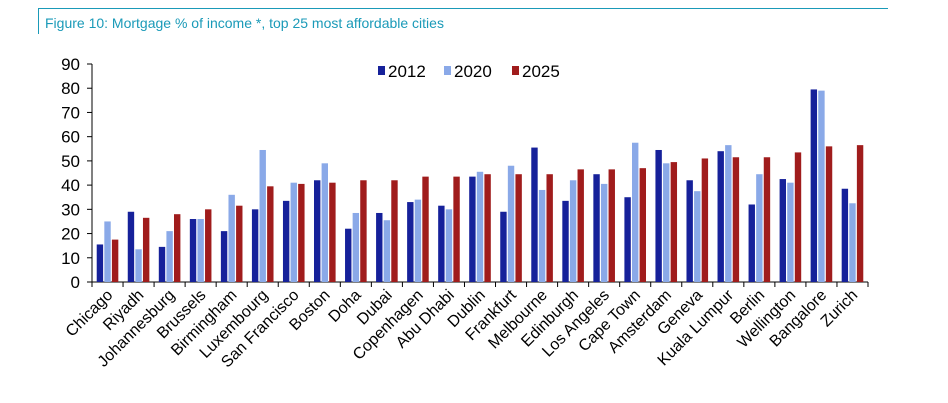 This screenshot has width=948, height=403. Describe the element at coordinates (70, 88) in the screenshot. I see `y-tick-label: 80` at that location.